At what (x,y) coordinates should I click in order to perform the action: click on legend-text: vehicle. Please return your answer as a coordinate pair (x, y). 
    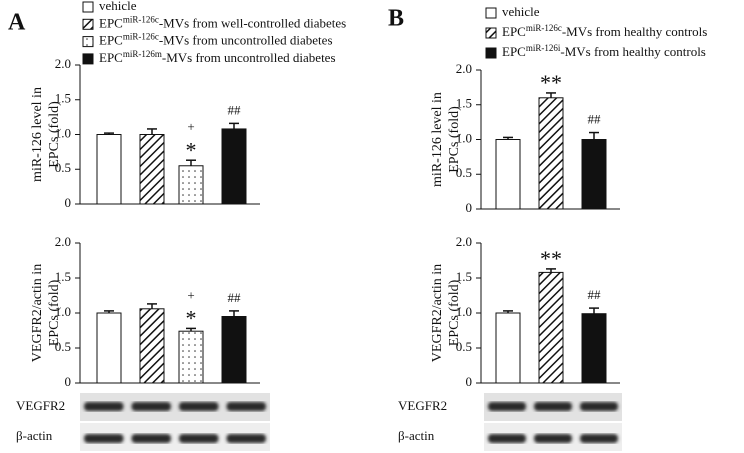
    Looking at the image, I should click on (118, 6).